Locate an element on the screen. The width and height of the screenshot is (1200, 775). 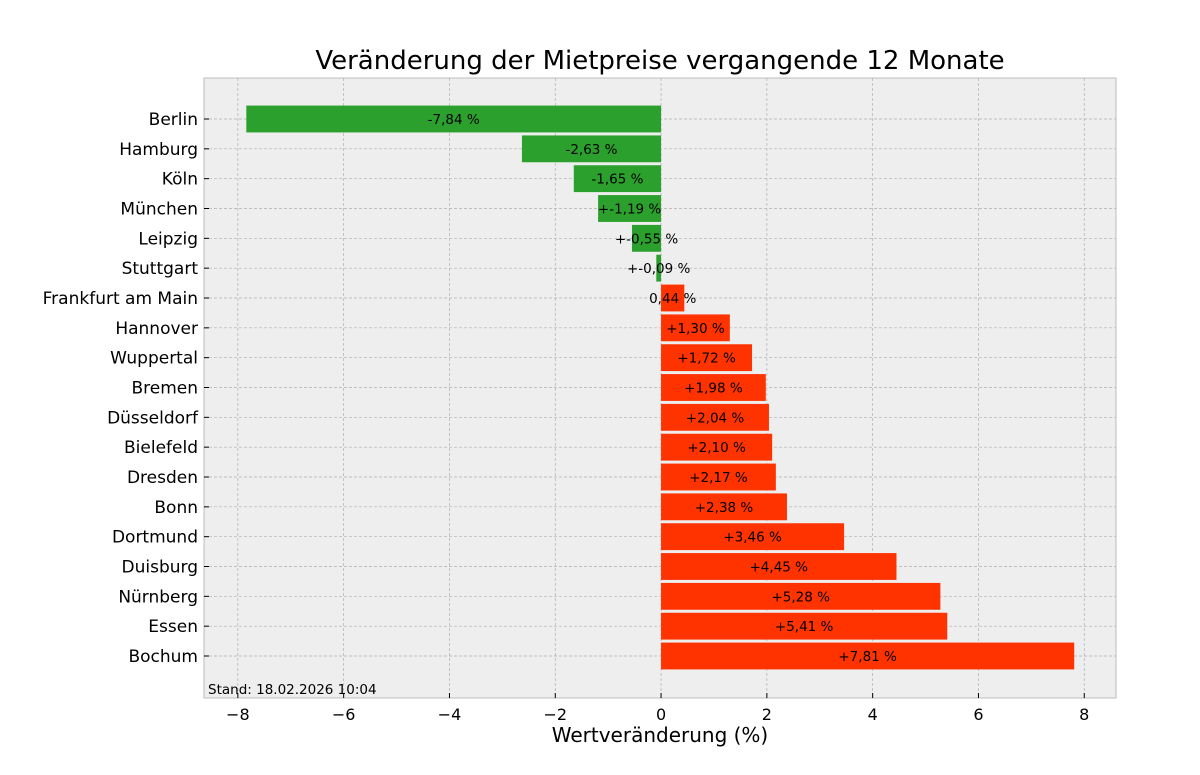
bar-hamburg is located at coordinates (591, 149).